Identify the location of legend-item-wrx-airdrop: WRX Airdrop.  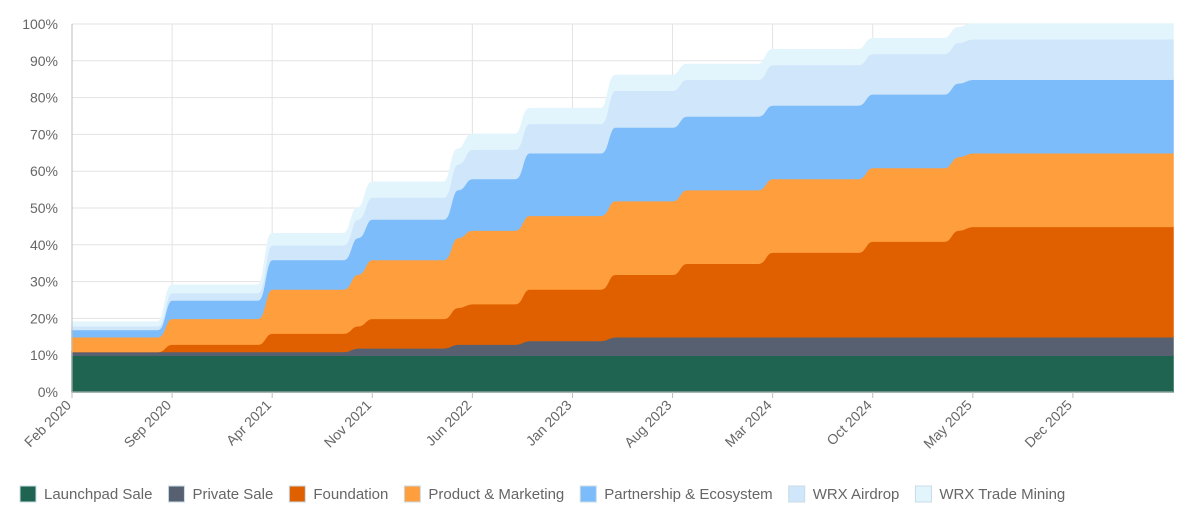
(844, 494).